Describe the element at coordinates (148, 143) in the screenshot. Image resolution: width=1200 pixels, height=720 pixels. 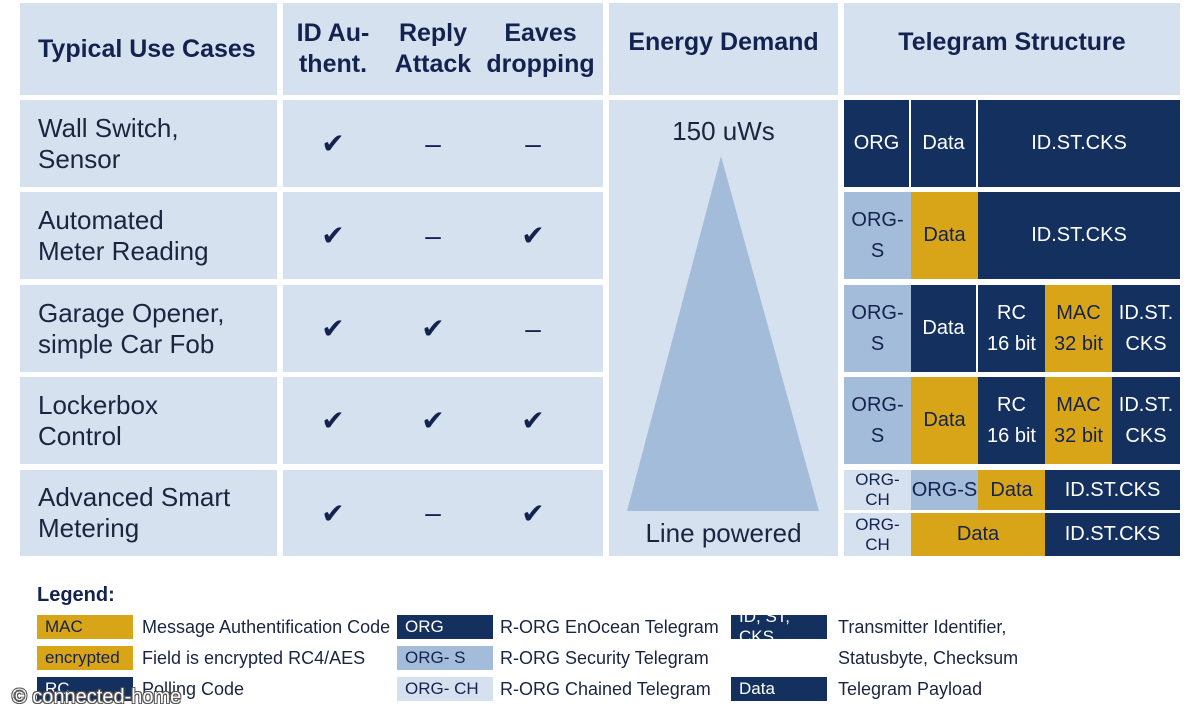
I see `use-case-row-1: Wall Switch, Sensor` at that location.